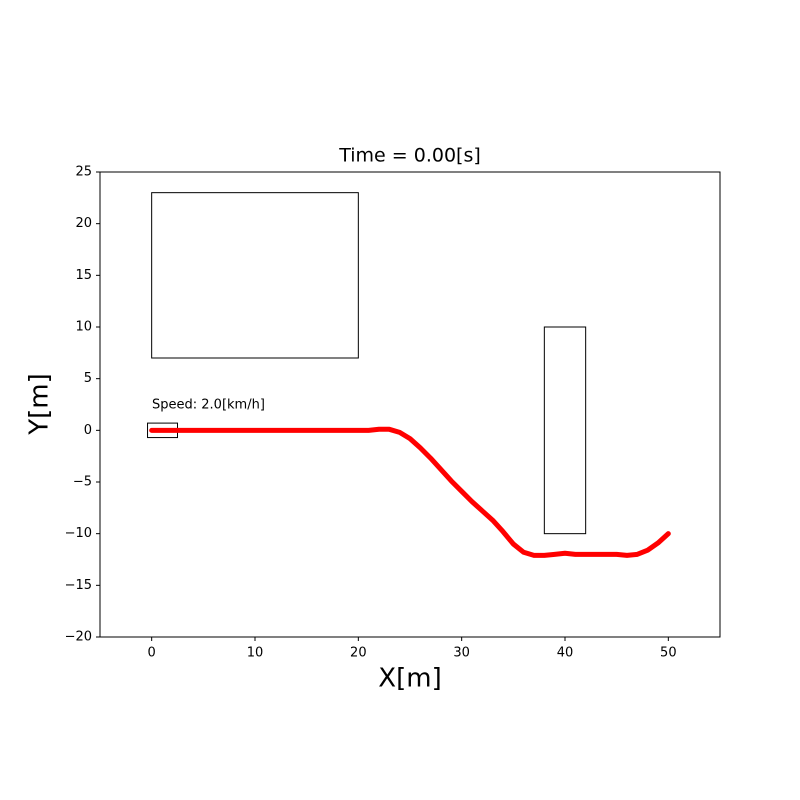 This screenshot has width=800, height=800. I want to click on y-tick-label: −15, so click(78, 585).